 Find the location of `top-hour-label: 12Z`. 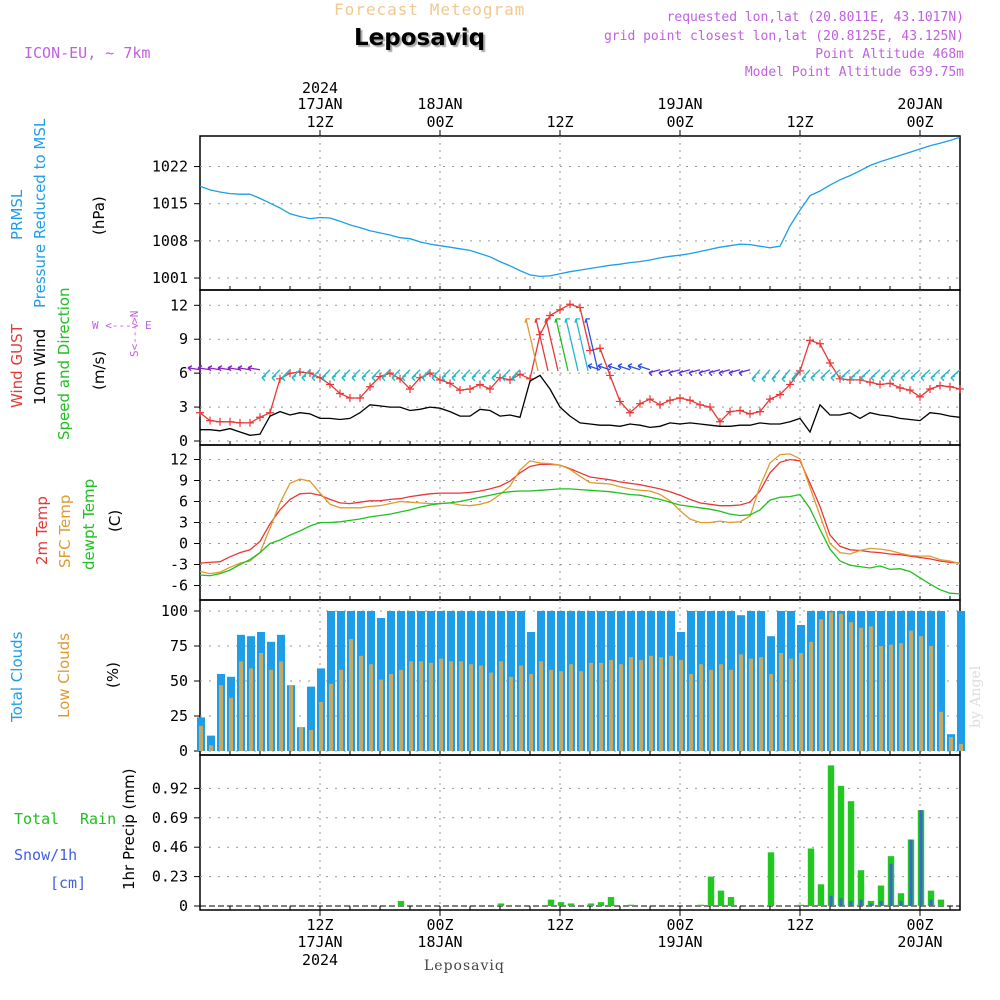

top-hour-label: 12Z is located at coordinates (559, 122).